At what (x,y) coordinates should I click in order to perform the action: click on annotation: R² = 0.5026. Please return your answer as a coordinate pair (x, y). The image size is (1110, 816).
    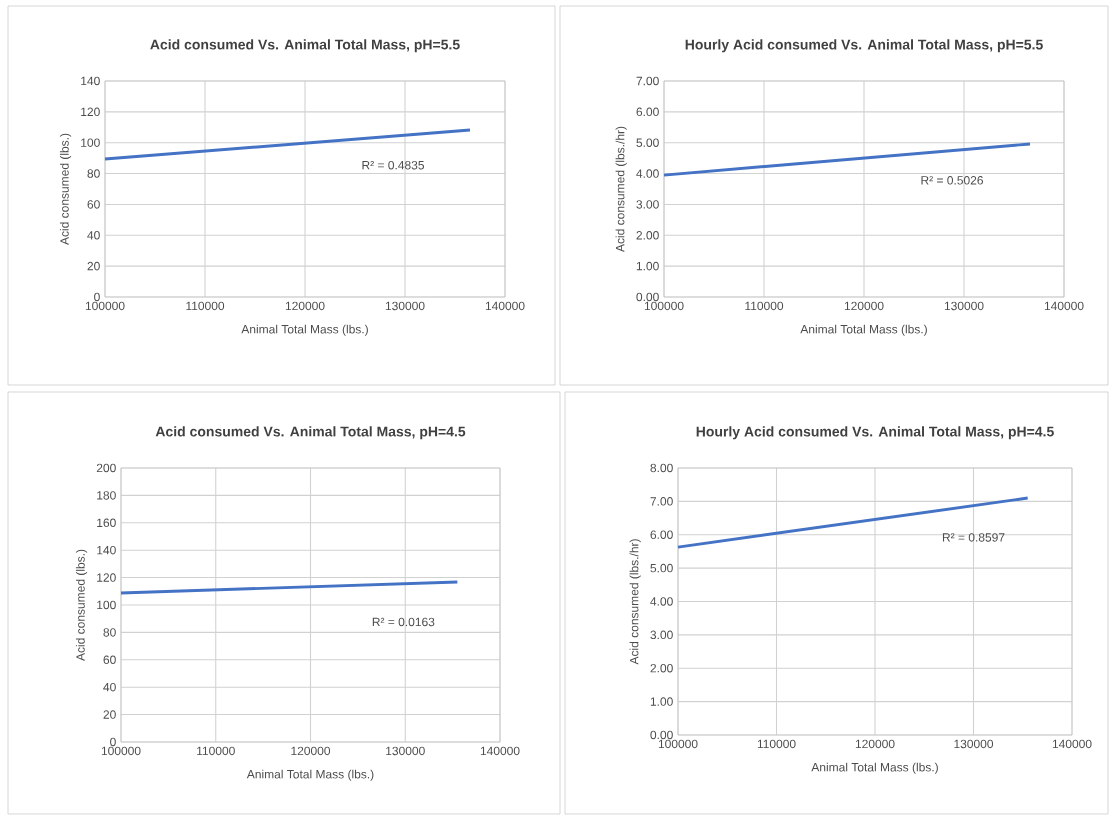
    Looking at the image, I should click on (952, 180).